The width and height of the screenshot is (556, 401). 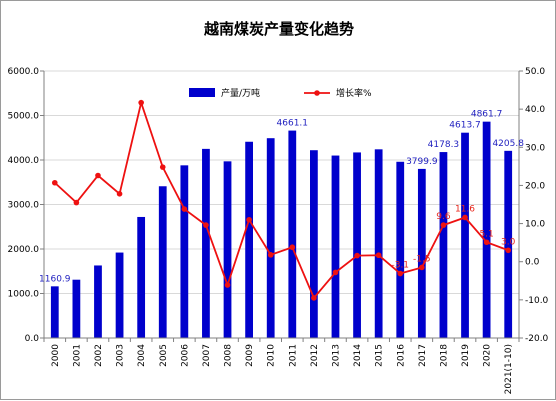 What do you see at coordinates (535, 110) in the screenshot?
I see `right-tick-label: 40.0` at bounding box center [535, 110].